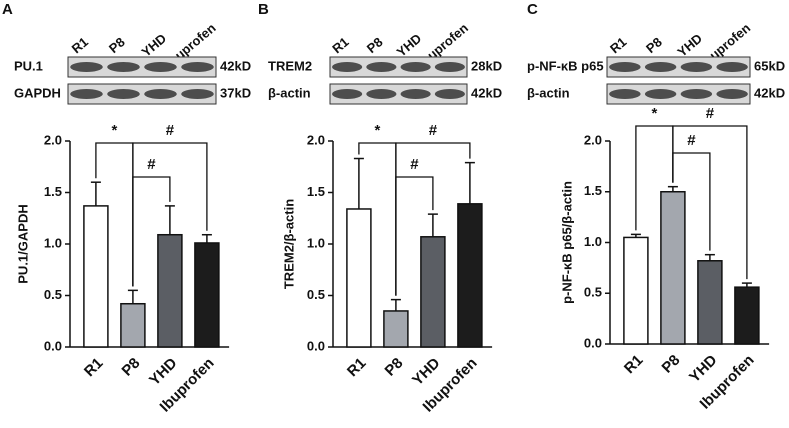 The height and width of the screenshot is (428, 789). What do you see at coordinates (37, 92) in the screenshot?
I see `blot-protein: GAPDH` at bounding box center [37, 92].